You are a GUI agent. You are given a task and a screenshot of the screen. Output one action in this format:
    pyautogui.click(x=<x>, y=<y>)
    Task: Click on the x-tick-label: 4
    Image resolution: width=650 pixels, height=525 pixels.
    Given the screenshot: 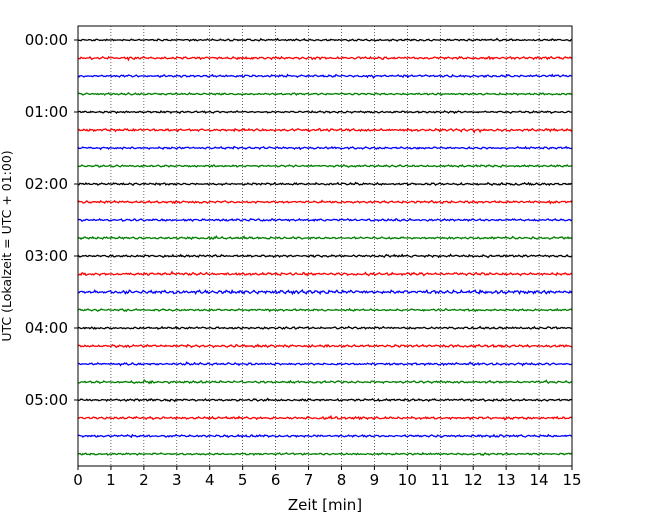 What is the action you would take?
    pyautogui.click(x=210, y=480)
    